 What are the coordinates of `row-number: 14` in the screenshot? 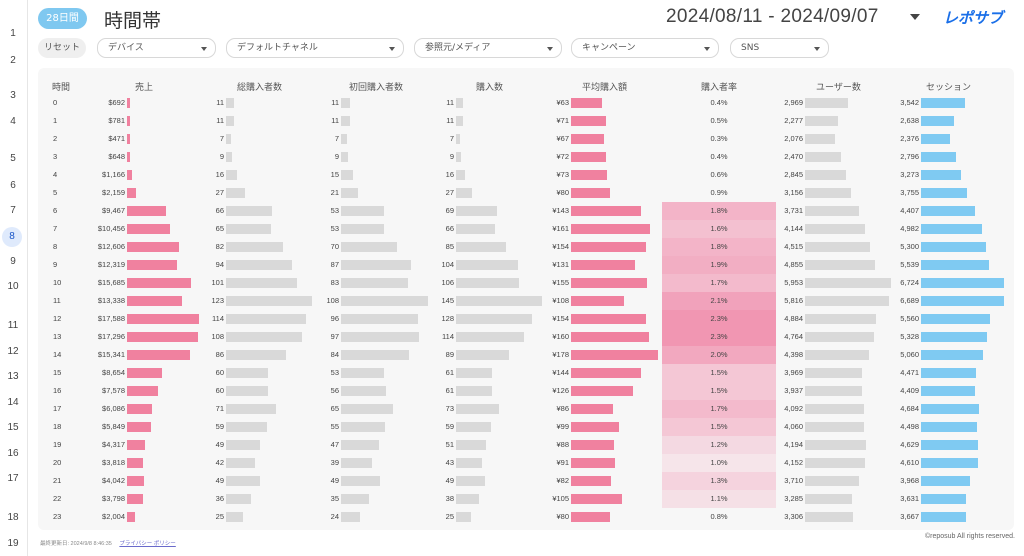 It's located at (13, 402).